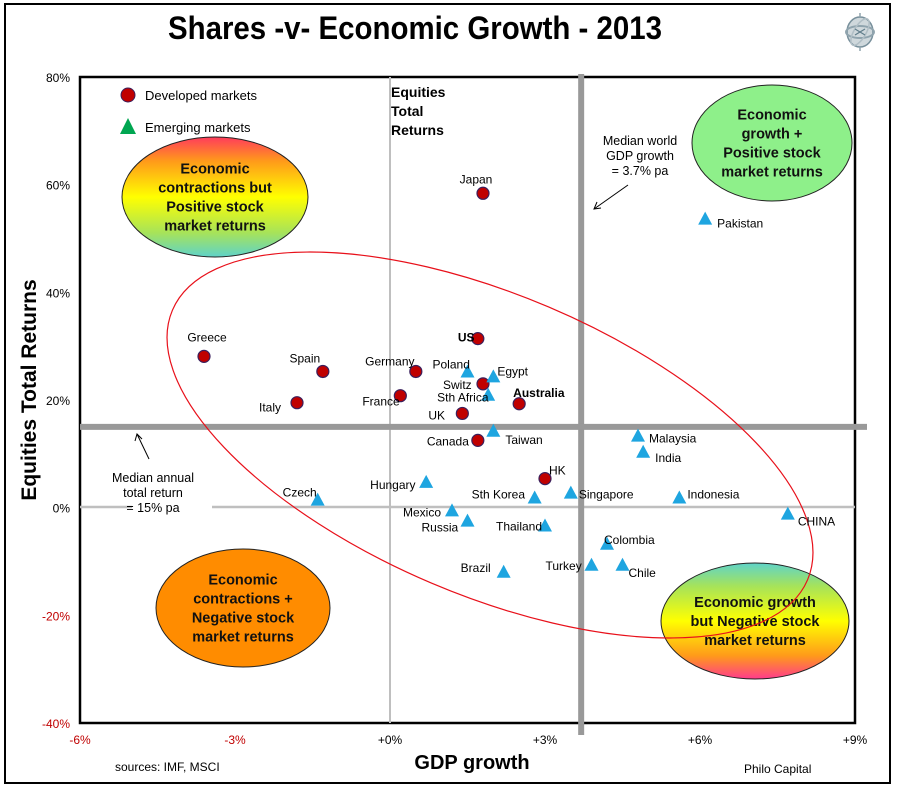  What do you see at coordinates (640, 171) in the screenshot?
I see `annotation-line: = 3.7% pa` at bounding box center [640, 171].